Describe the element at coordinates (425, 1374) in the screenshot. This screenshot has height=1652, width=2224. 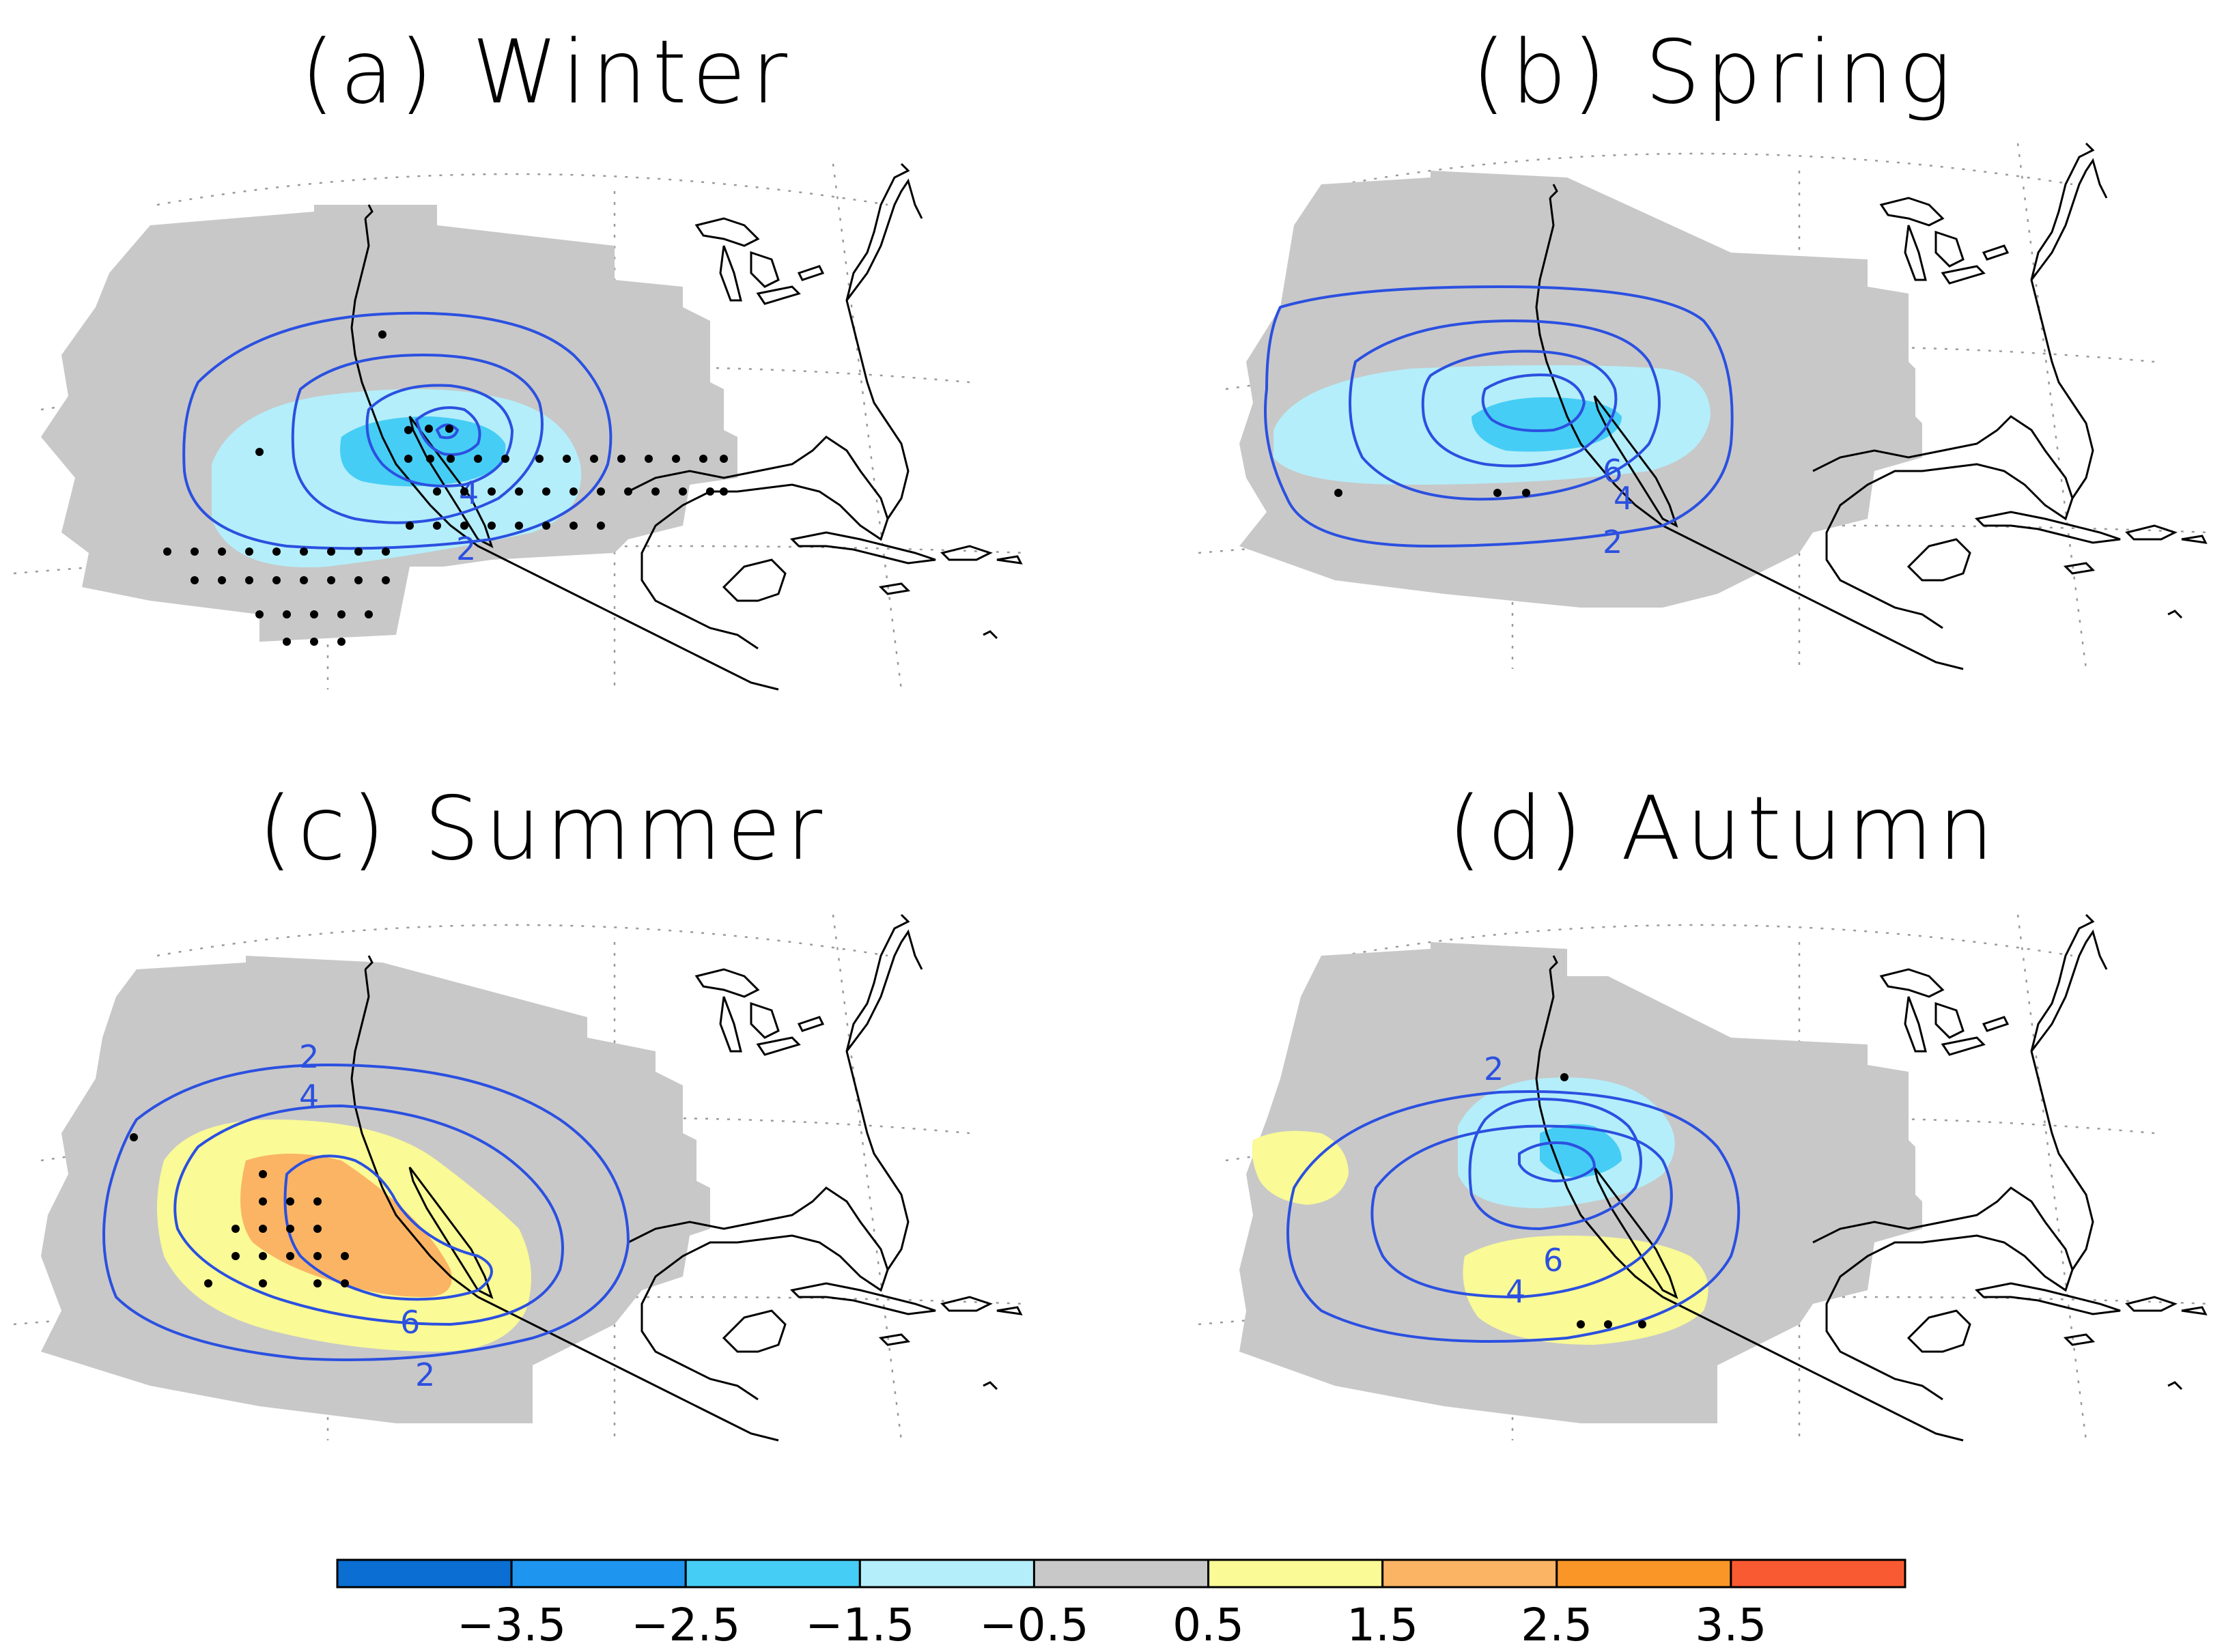
I see `panel-c-contour-label-2-bottom: 2` at that location.